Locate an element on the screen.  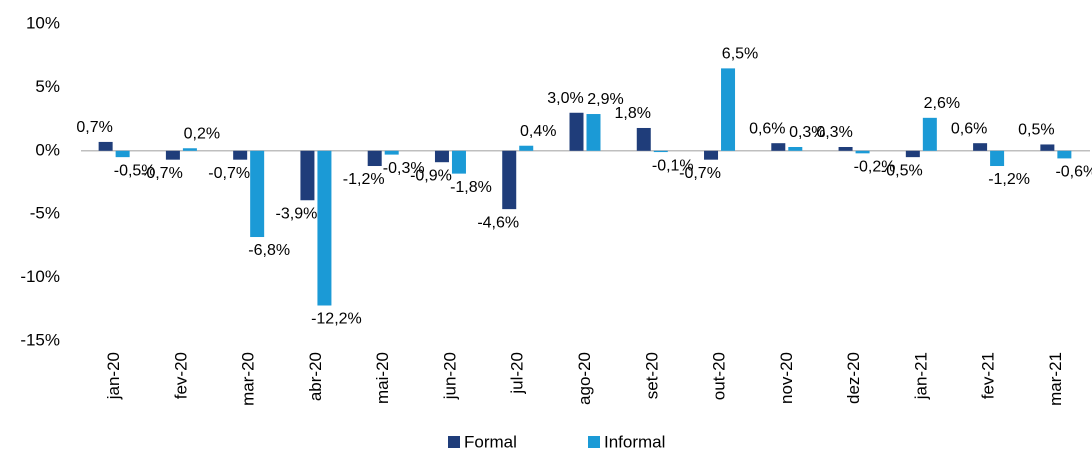
y-tick-label: 5% is located at coordinates (47, 86).